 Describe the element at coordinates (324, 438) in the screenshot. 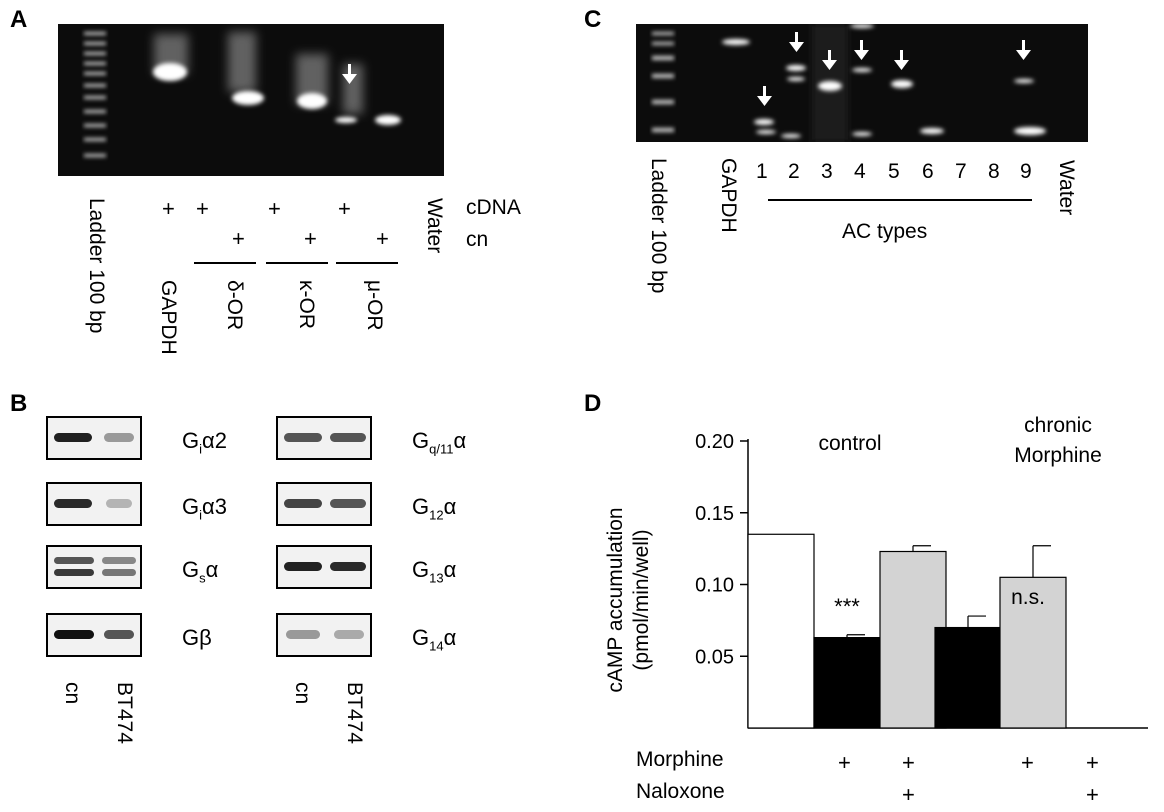

I see `blot-gq11a` at that location.